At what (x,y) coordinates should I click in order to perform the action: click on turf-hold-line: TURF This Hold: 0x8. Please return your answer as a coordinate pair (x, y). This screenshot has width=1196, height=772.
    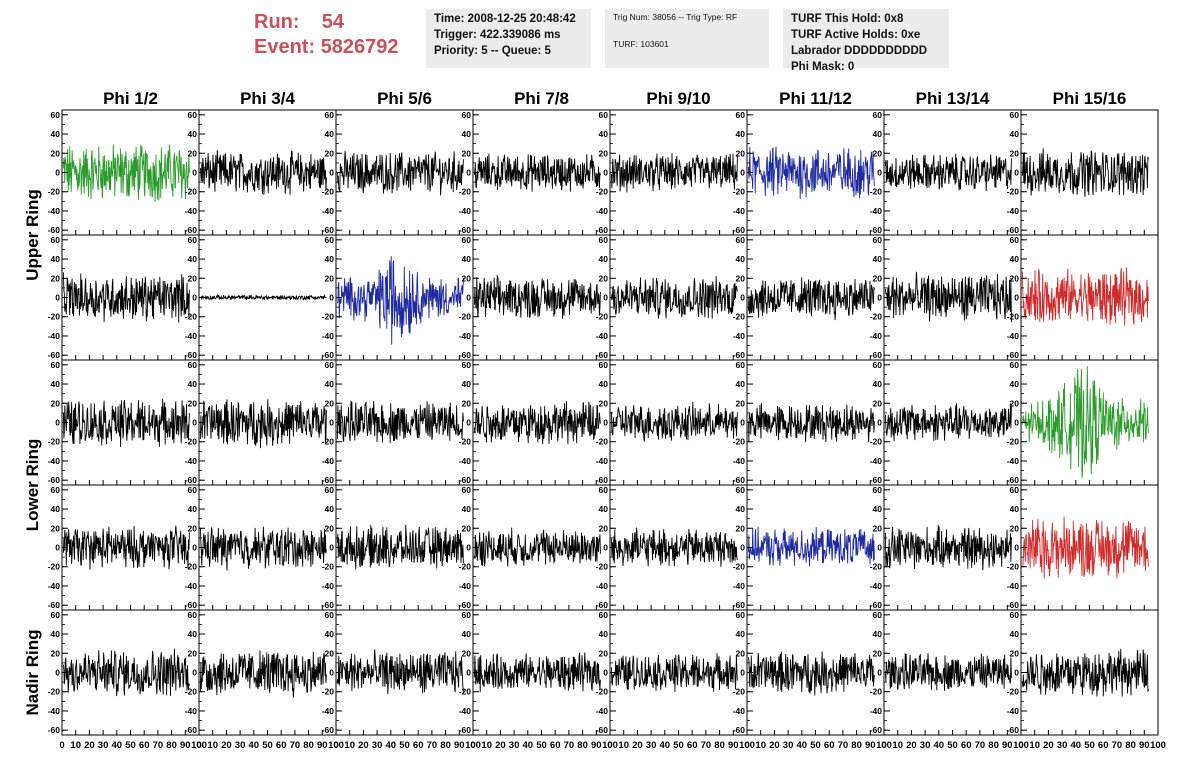
    Looking at the image, I should click on (847, 19).